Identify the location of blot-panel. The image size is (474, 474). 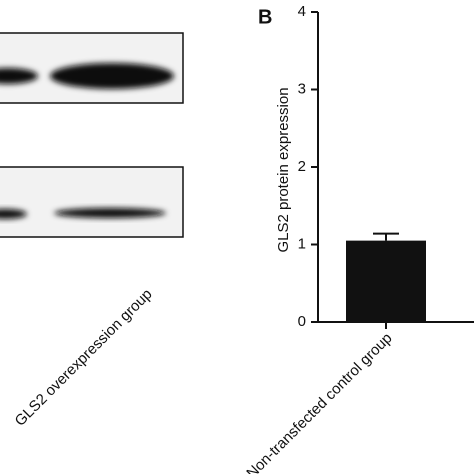
(92, 202).